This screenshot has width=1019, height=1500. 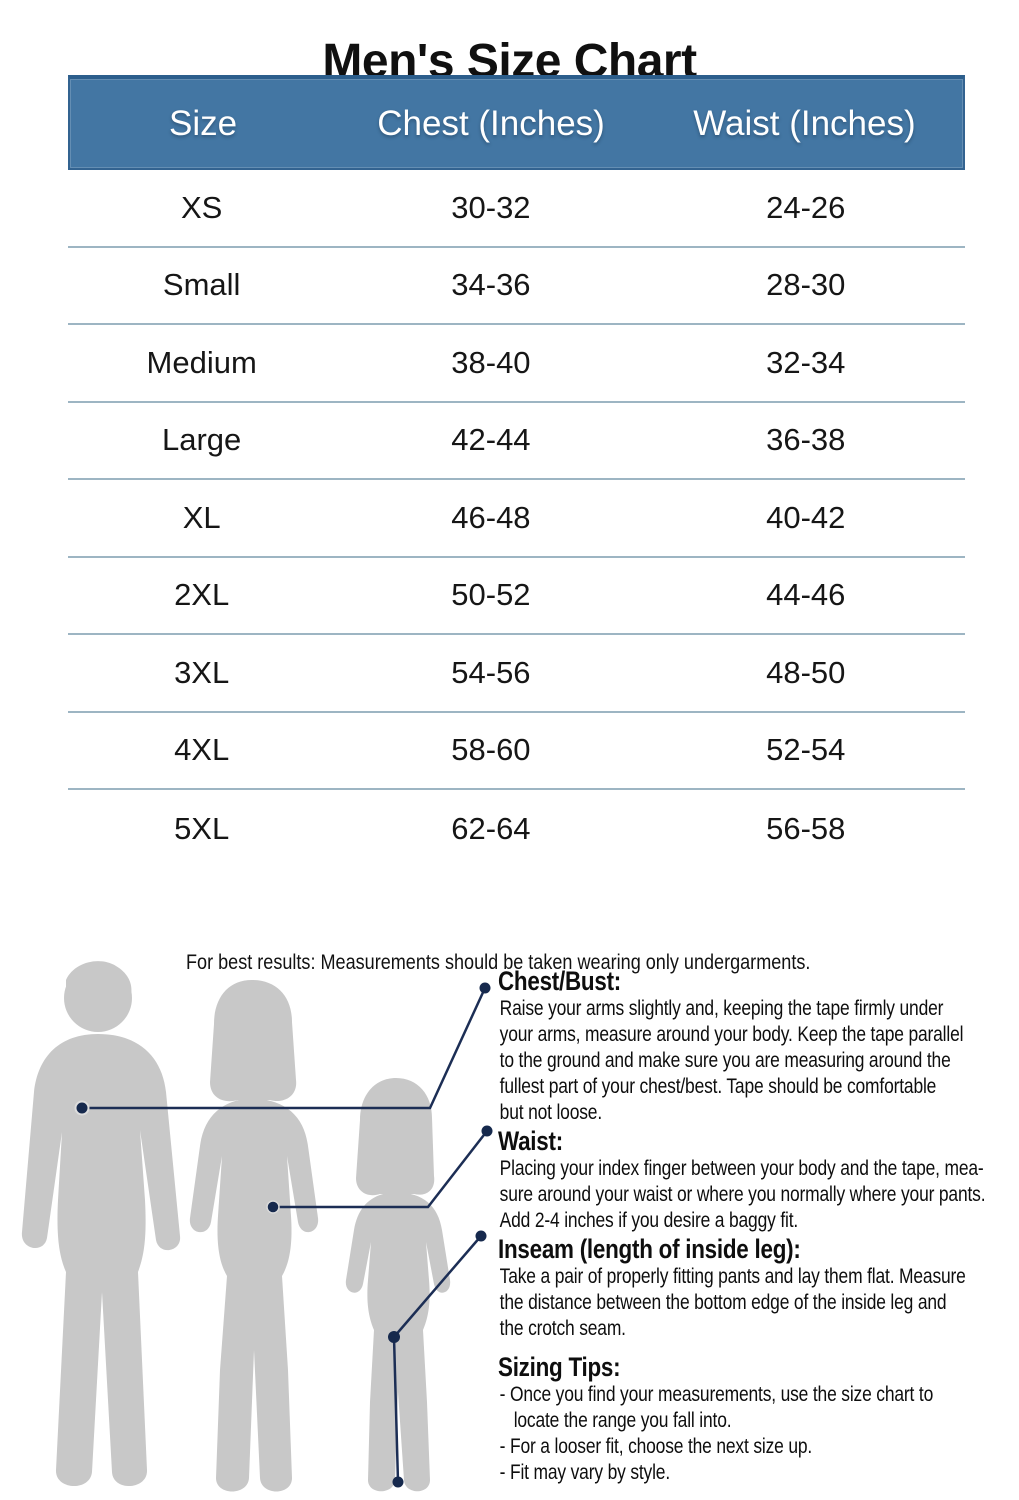 I want to click on table-cell: 56-58, so click(x=806, y=828).